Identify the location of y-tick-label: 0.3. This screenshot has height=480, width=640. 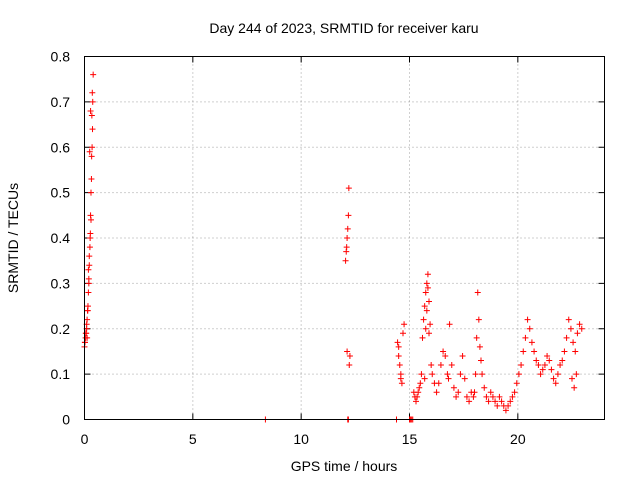
(61, 283).